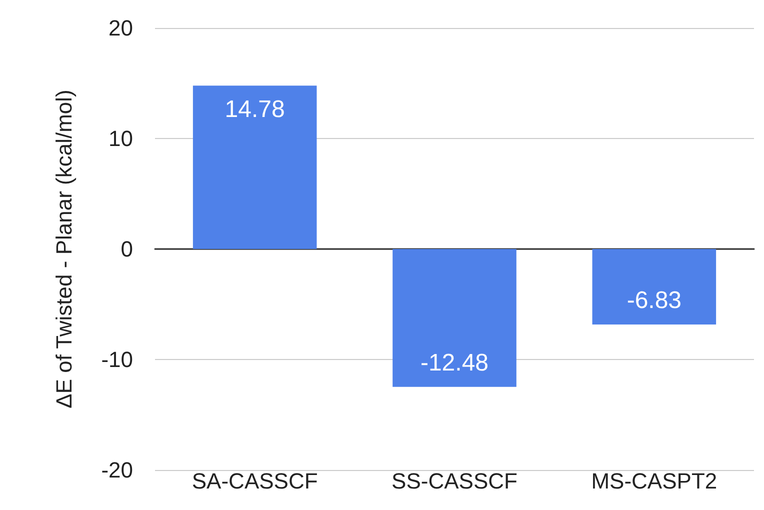  What do you see at coordinates (126, 249) in the screenshot?
I see `y-tick-label: 0` at bounding box center [126, 249].